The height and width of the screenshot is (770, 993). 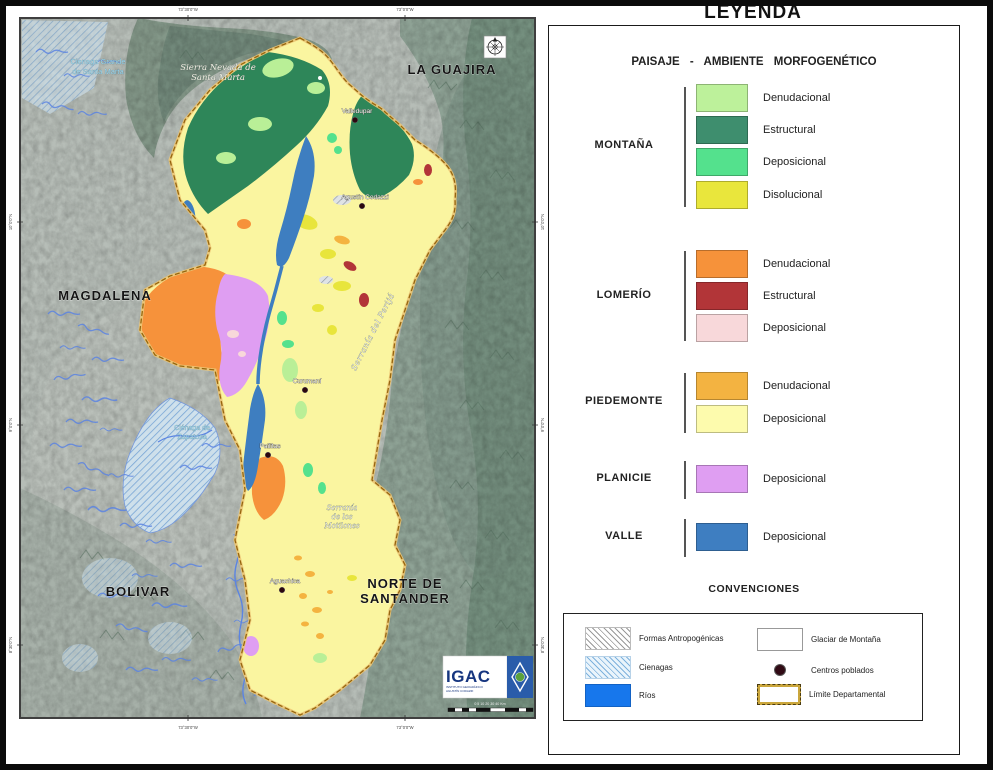 I want to click on label-la-guajira: LA GUAJIRA, so click(x=452, y=69).